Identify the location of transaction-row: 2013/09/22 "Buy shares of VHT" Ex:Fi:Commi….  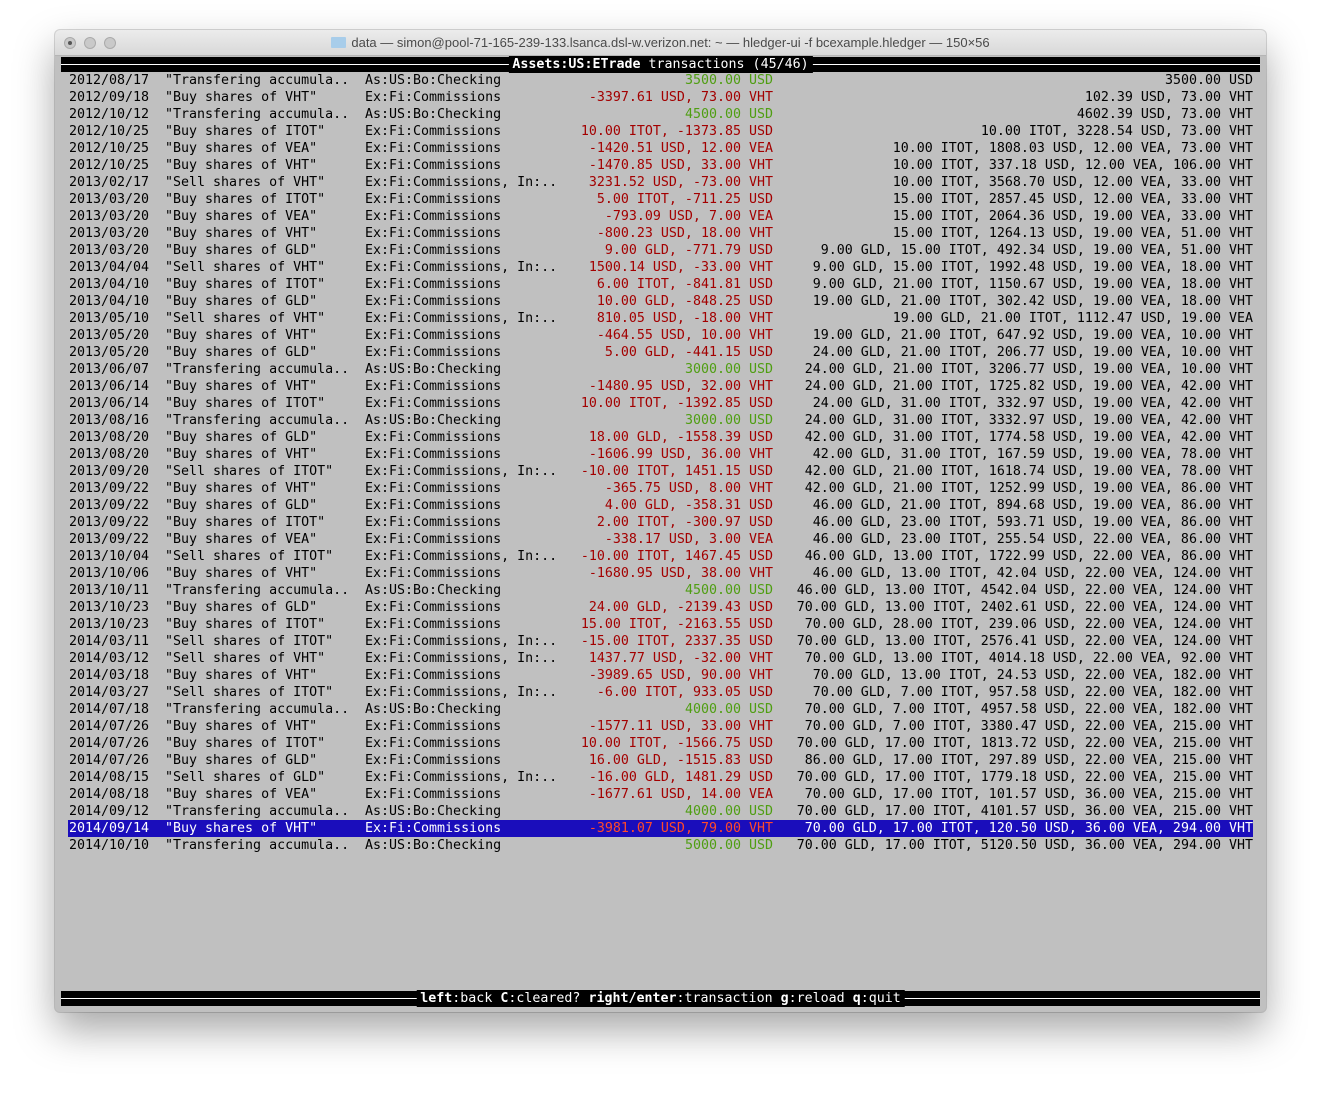
(660, 488).